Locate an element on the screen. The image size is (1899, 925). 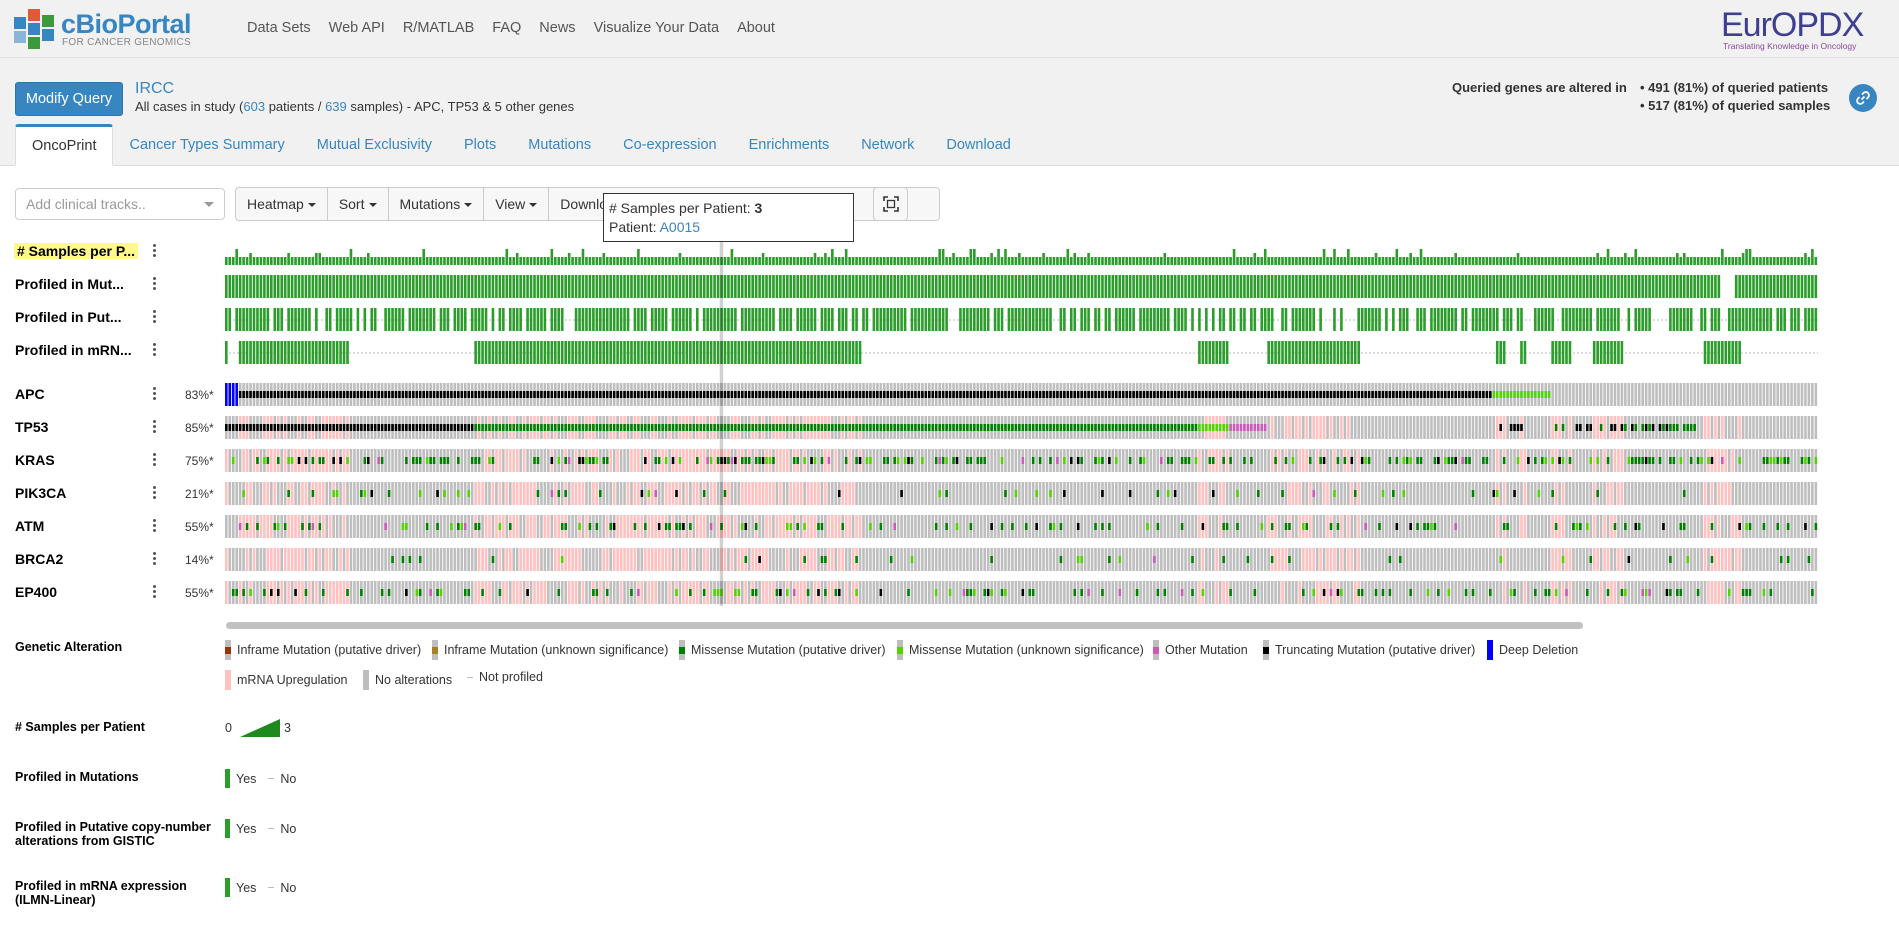
tab-mutual-exclusivity: Mutual Exclusivity is located at coordinates (374, 145).